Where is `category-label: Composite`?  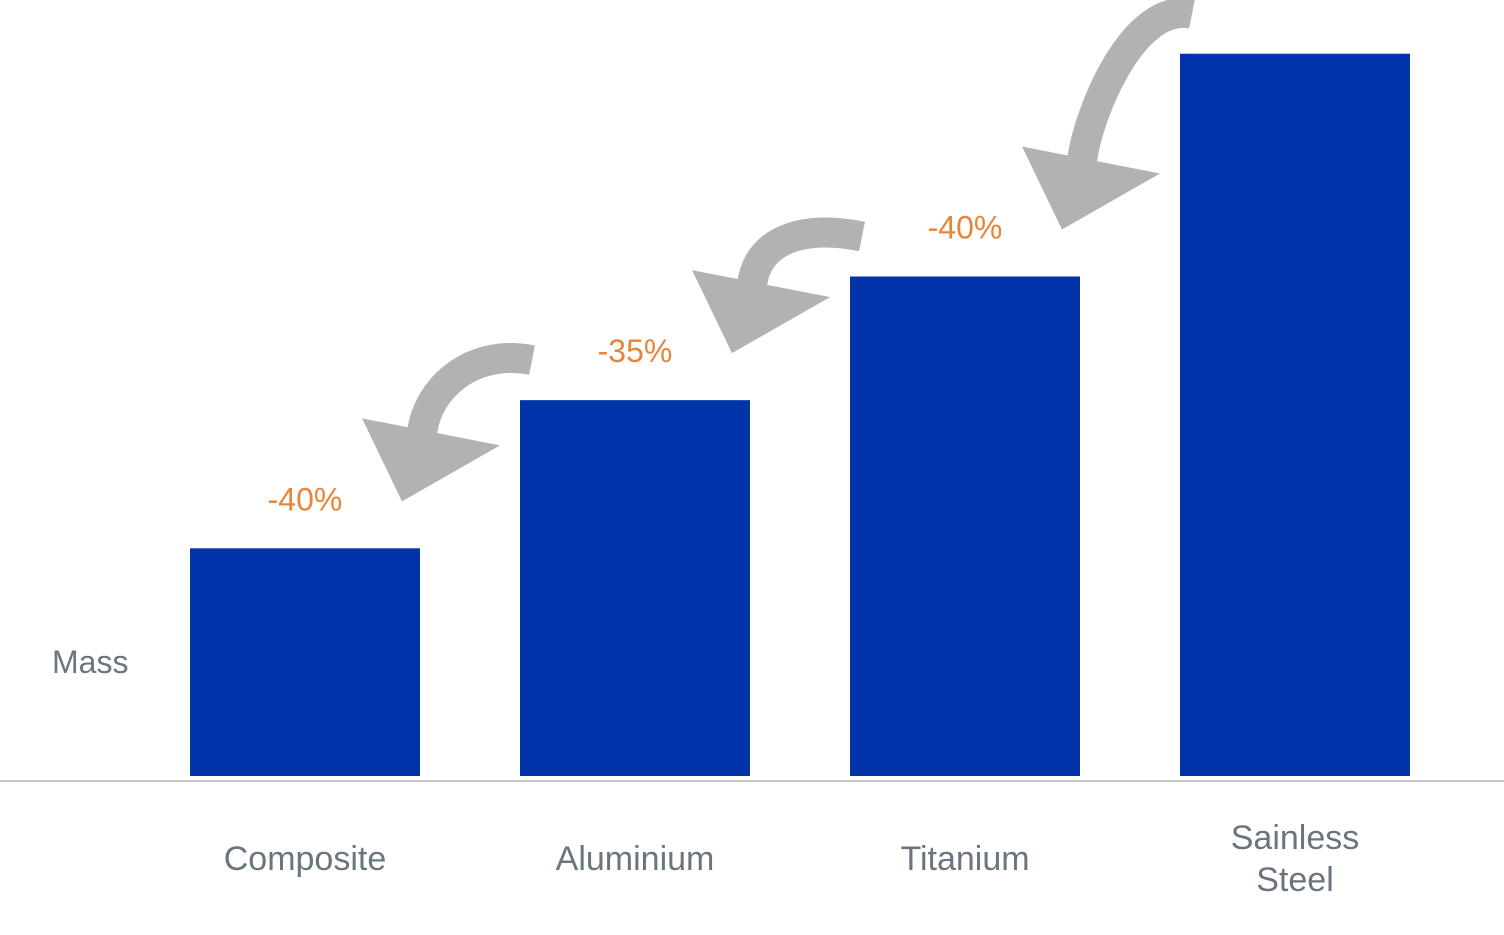
category-label: Composite is located at coordinates (305, 859).